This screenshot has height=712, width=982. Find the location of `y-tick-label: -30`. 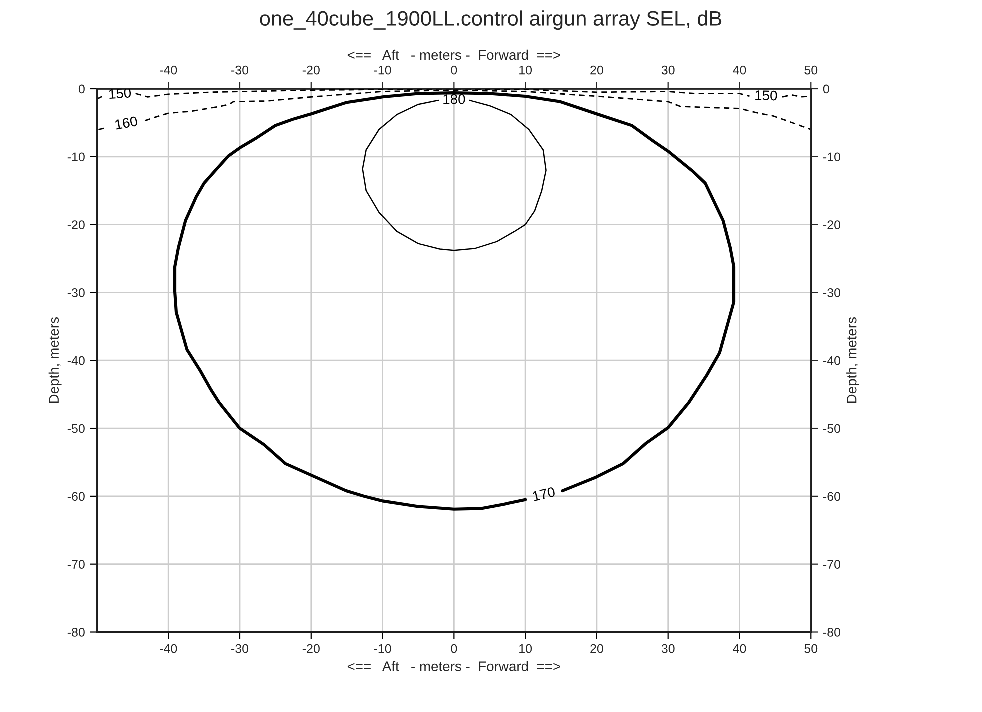

y-tick-label: -30 is located at coordinates (76, 293).